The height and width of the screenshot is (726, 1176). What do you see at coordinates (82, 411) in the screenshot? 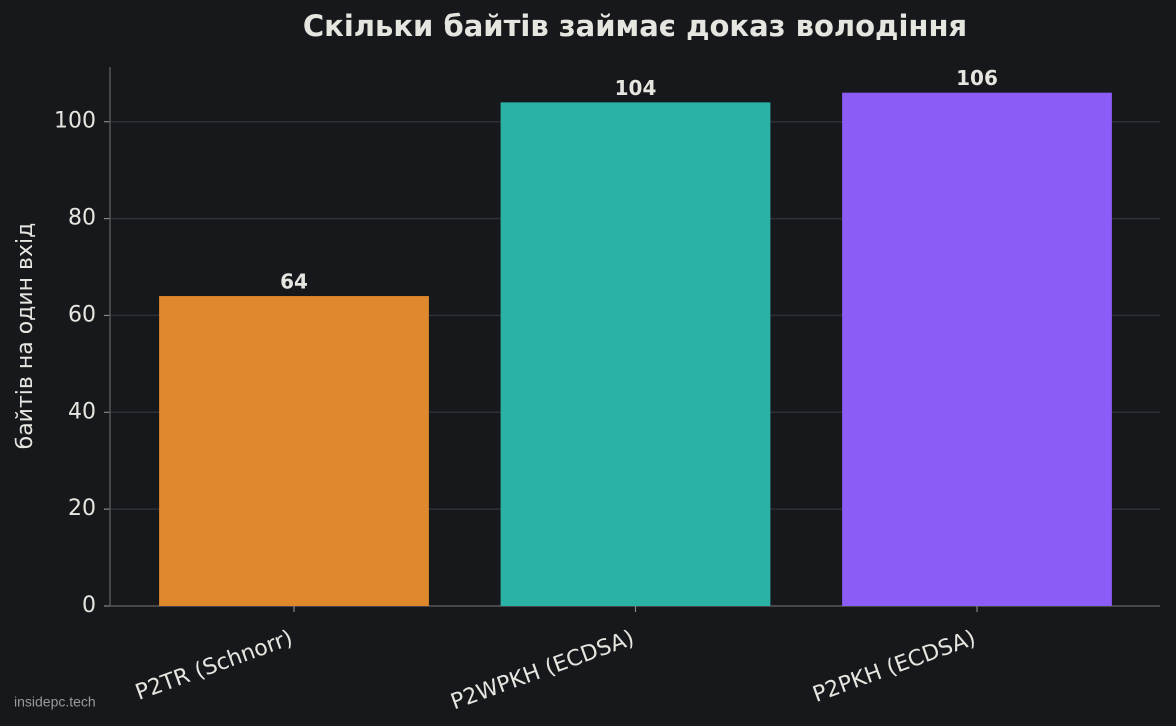
I see `y-tick-label: 40` at bounding box center [82, 411].